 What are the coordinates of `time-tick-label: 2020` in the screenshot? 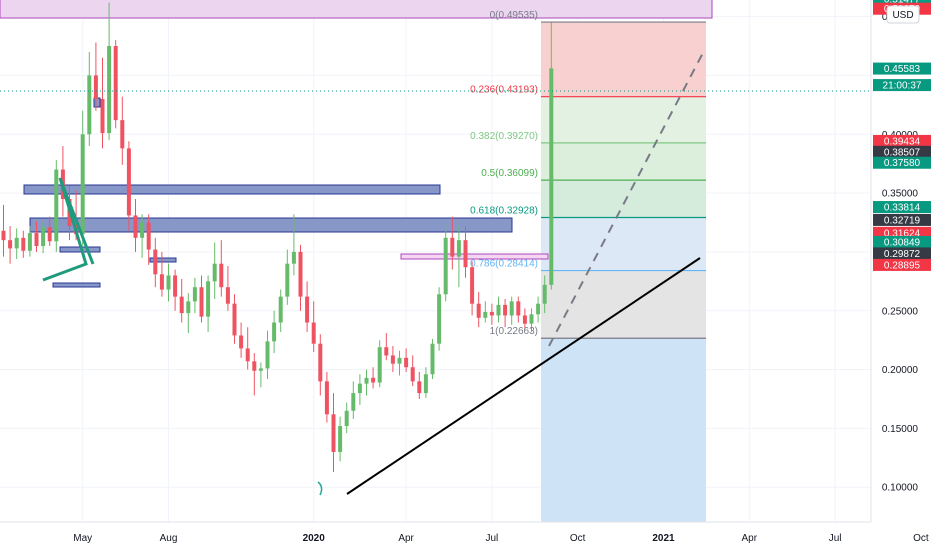 It's located at (314, 538).